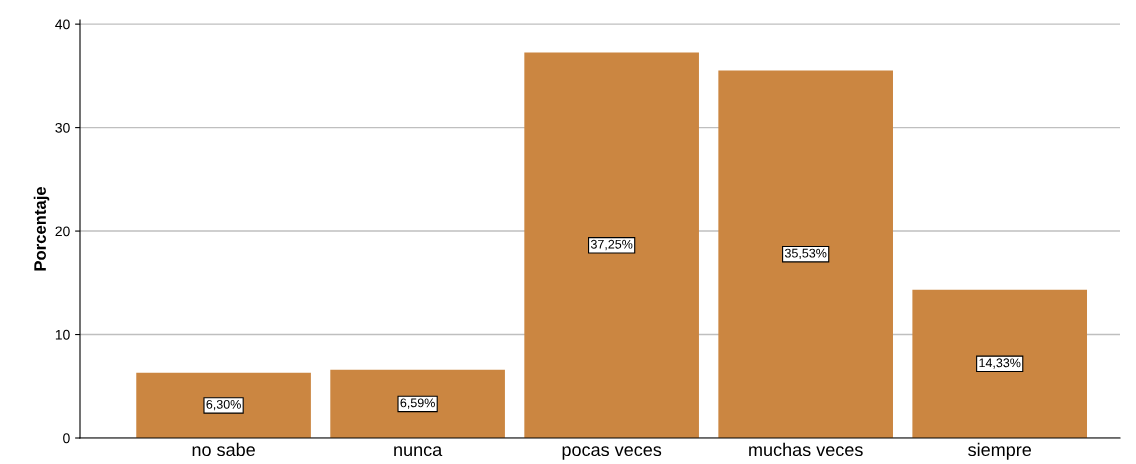  I want to click on y-axis-title: Porcentaje, so click(41, 228).